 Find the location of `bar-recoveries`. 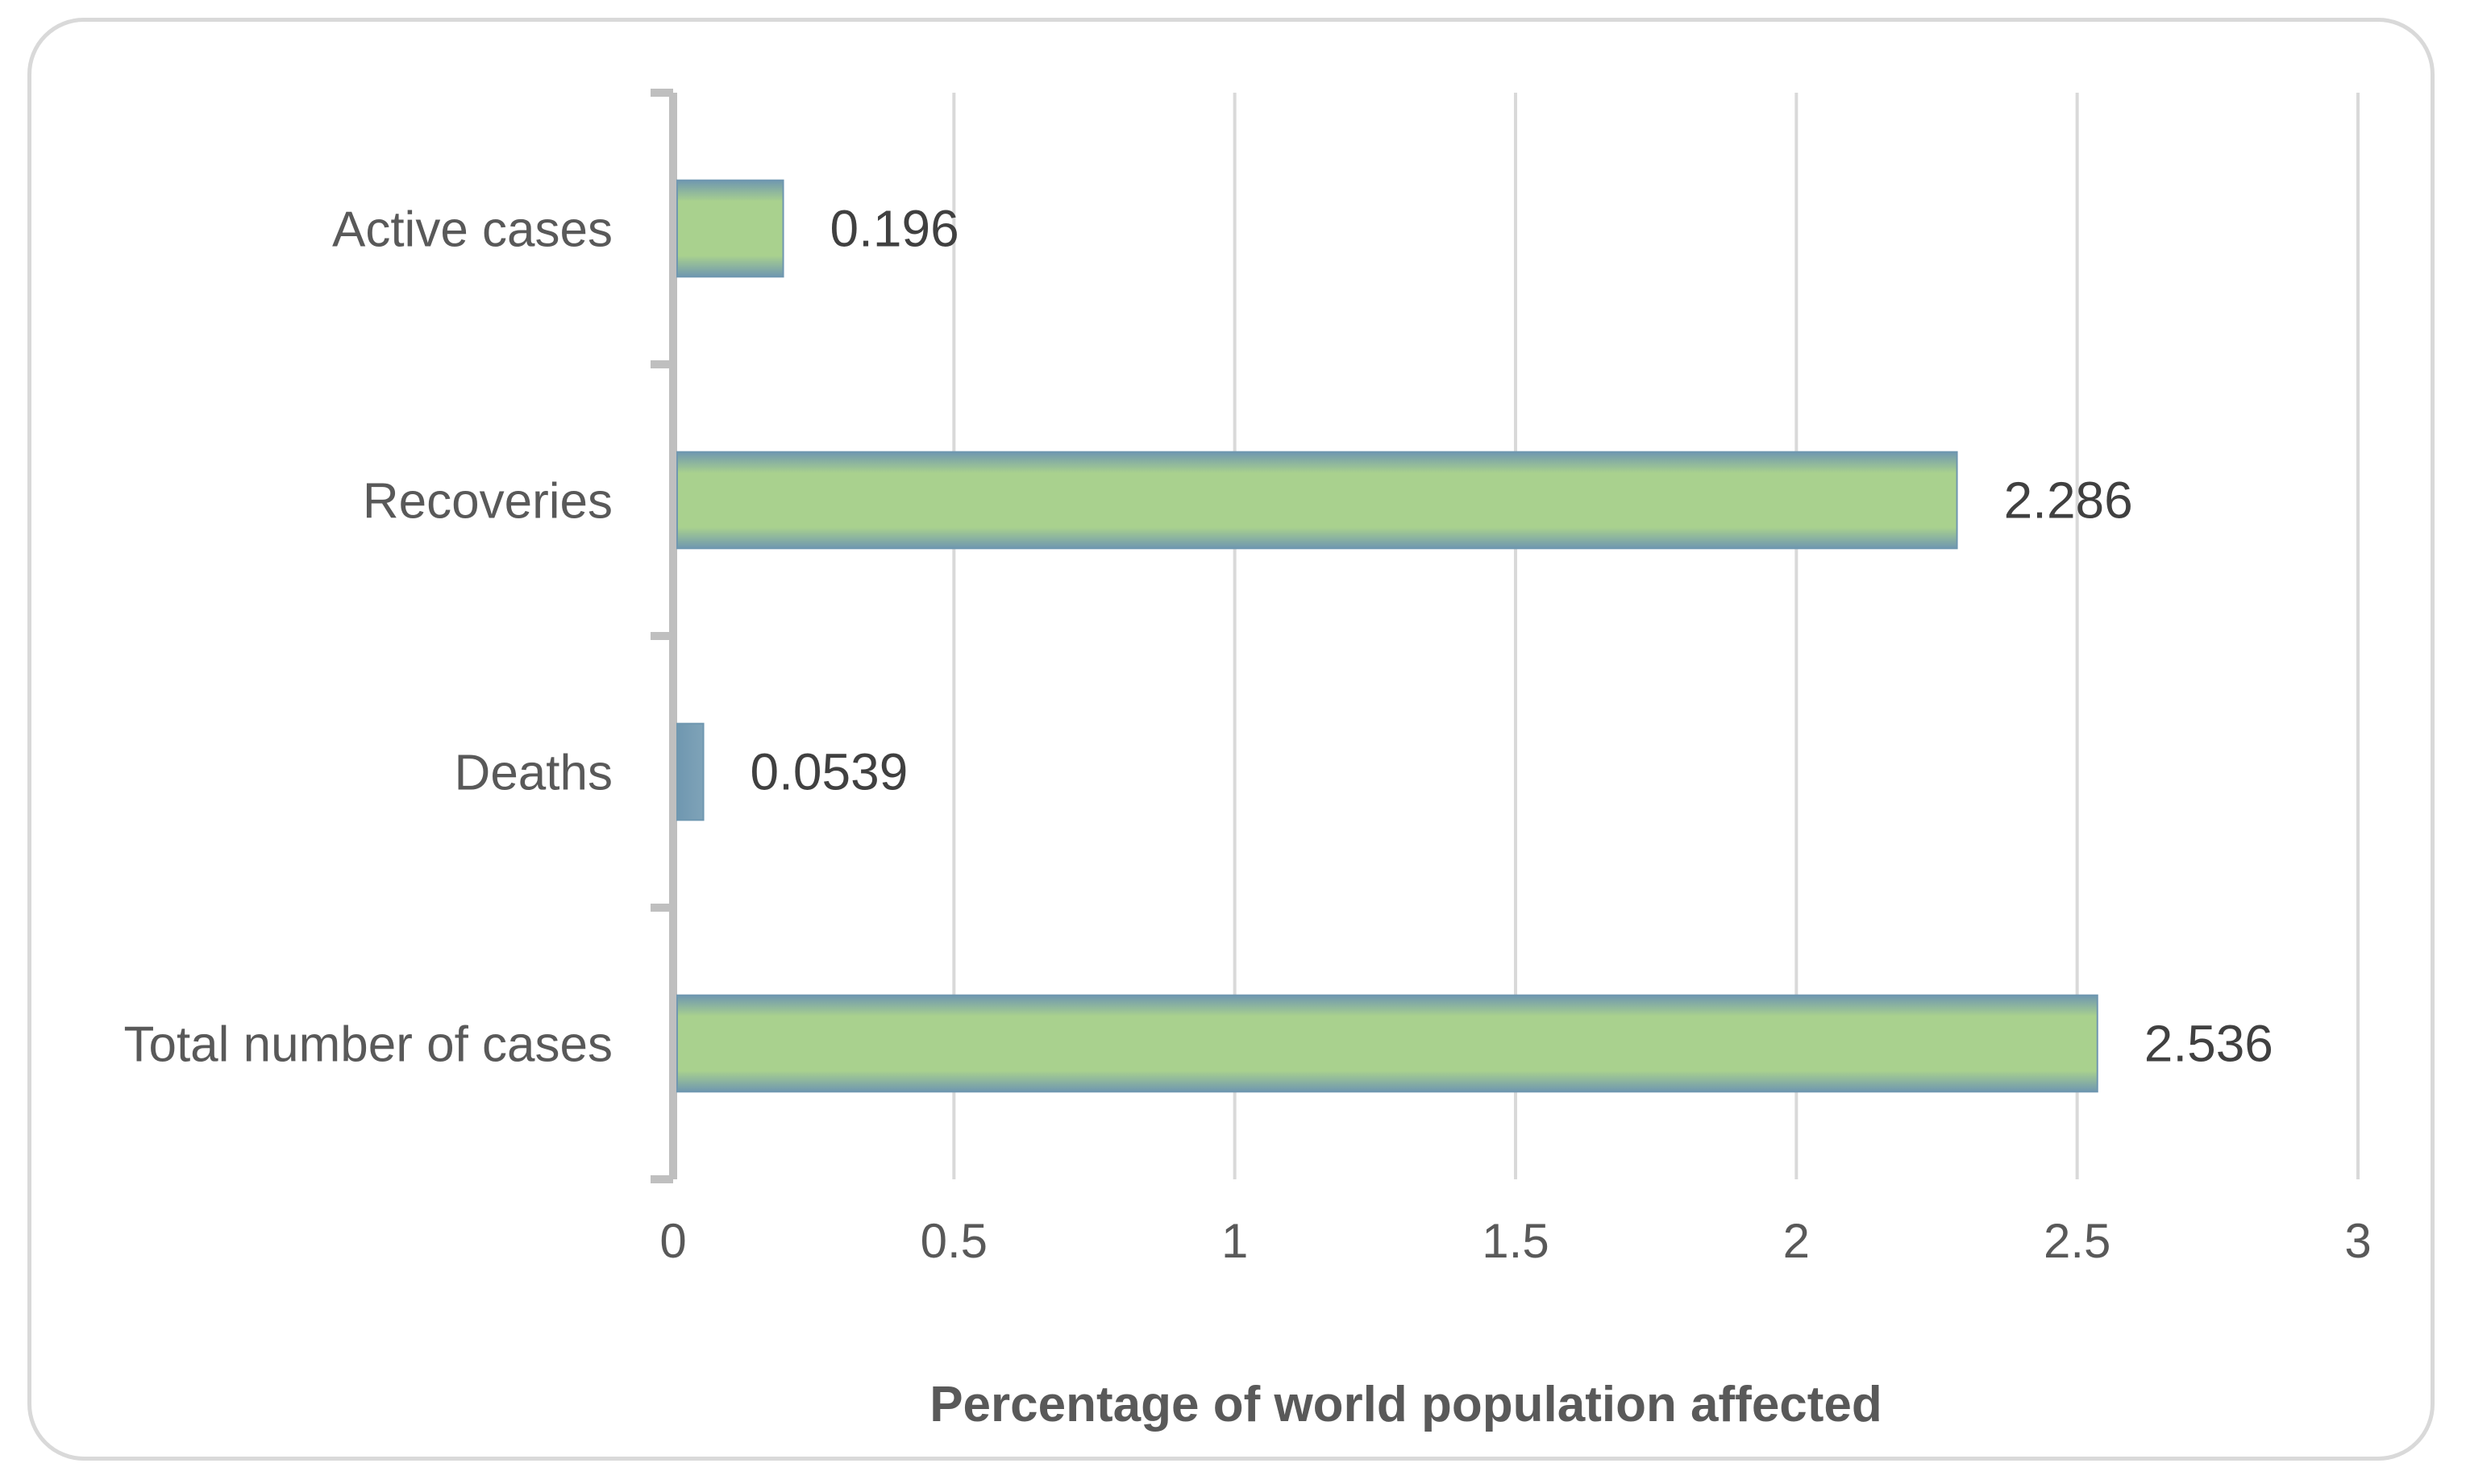

bar-recoveries is located at coordinates (1317, 500).